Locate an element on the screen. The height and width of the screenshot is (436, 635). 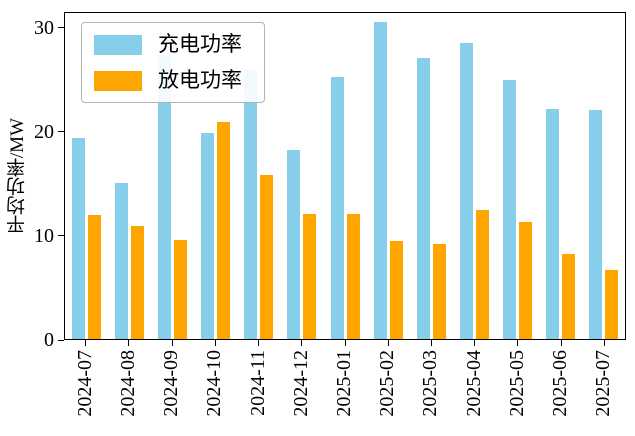
bar-充电功率-2024-09 is located at coordinates (165, 197).